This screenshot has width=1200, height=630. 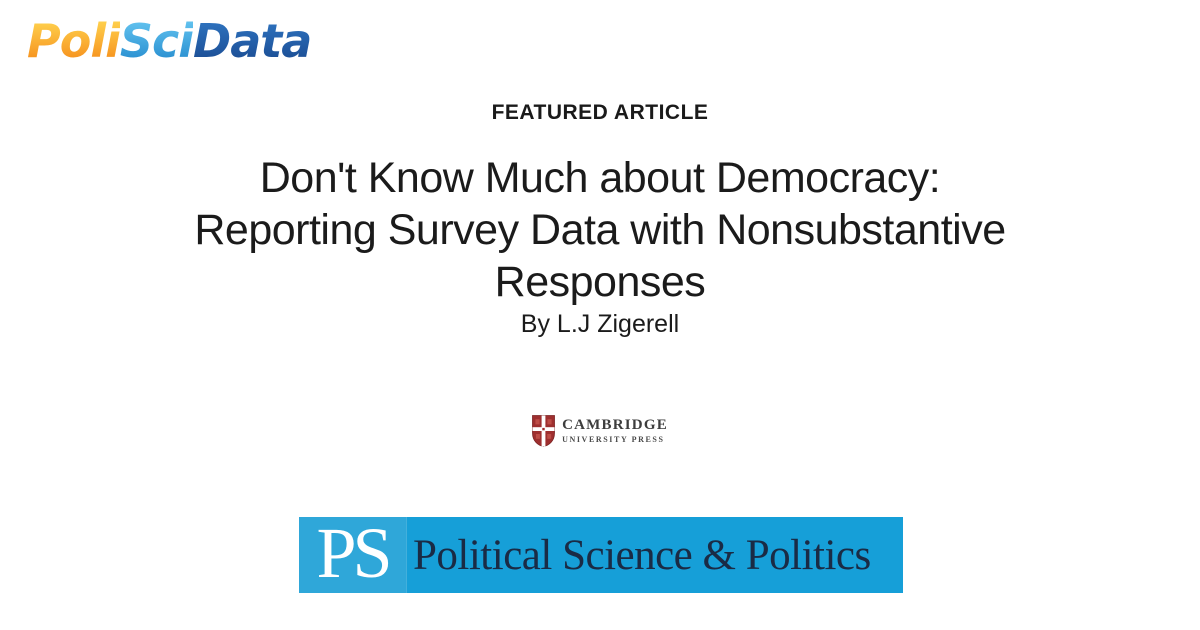 What do you see at coordinates (543, 431) in the screenshot?
I see `cambridge-shield-icon` at bounding box center [543, 431].